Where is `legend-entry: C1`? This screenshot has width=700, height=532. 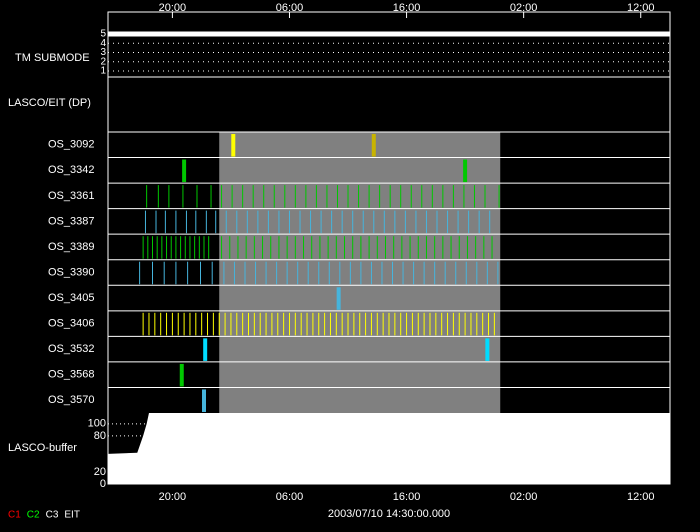
legend-entry: C1 is located at coordinates (14, 515).